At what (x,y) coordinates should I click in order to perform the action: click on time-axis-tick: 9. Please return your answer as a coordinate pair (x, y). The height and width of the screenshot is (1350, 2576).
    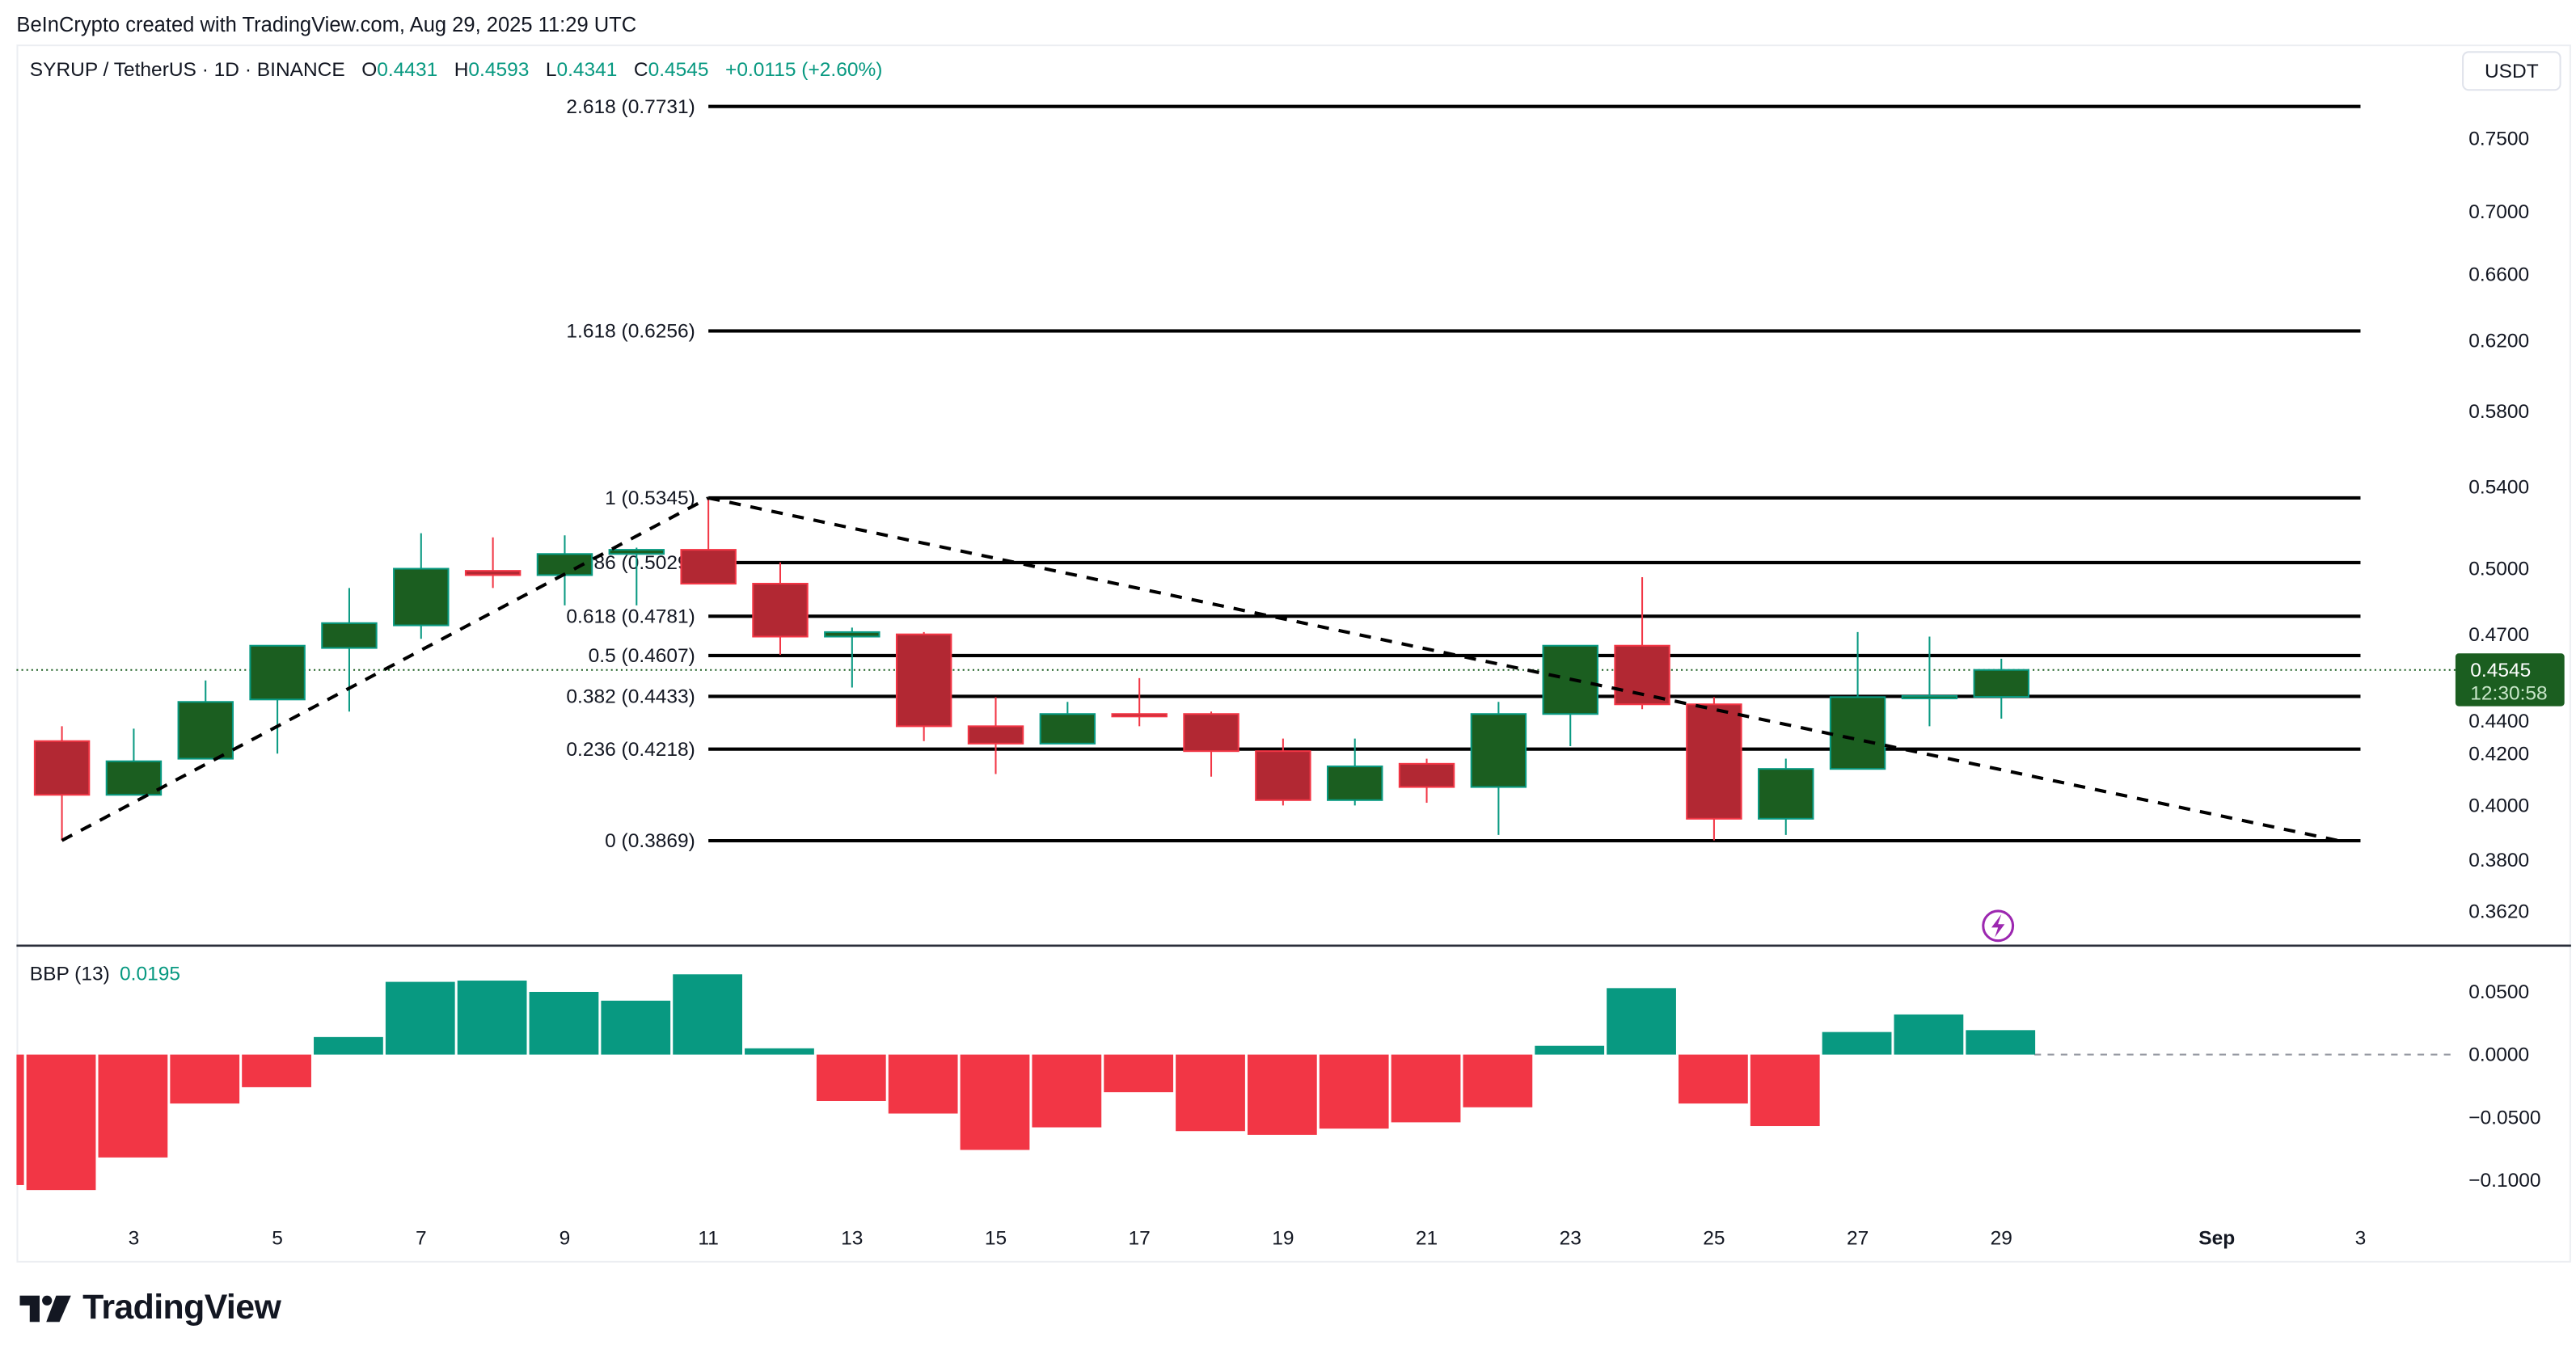
    Looking at the image, I should click on (565, 1238).